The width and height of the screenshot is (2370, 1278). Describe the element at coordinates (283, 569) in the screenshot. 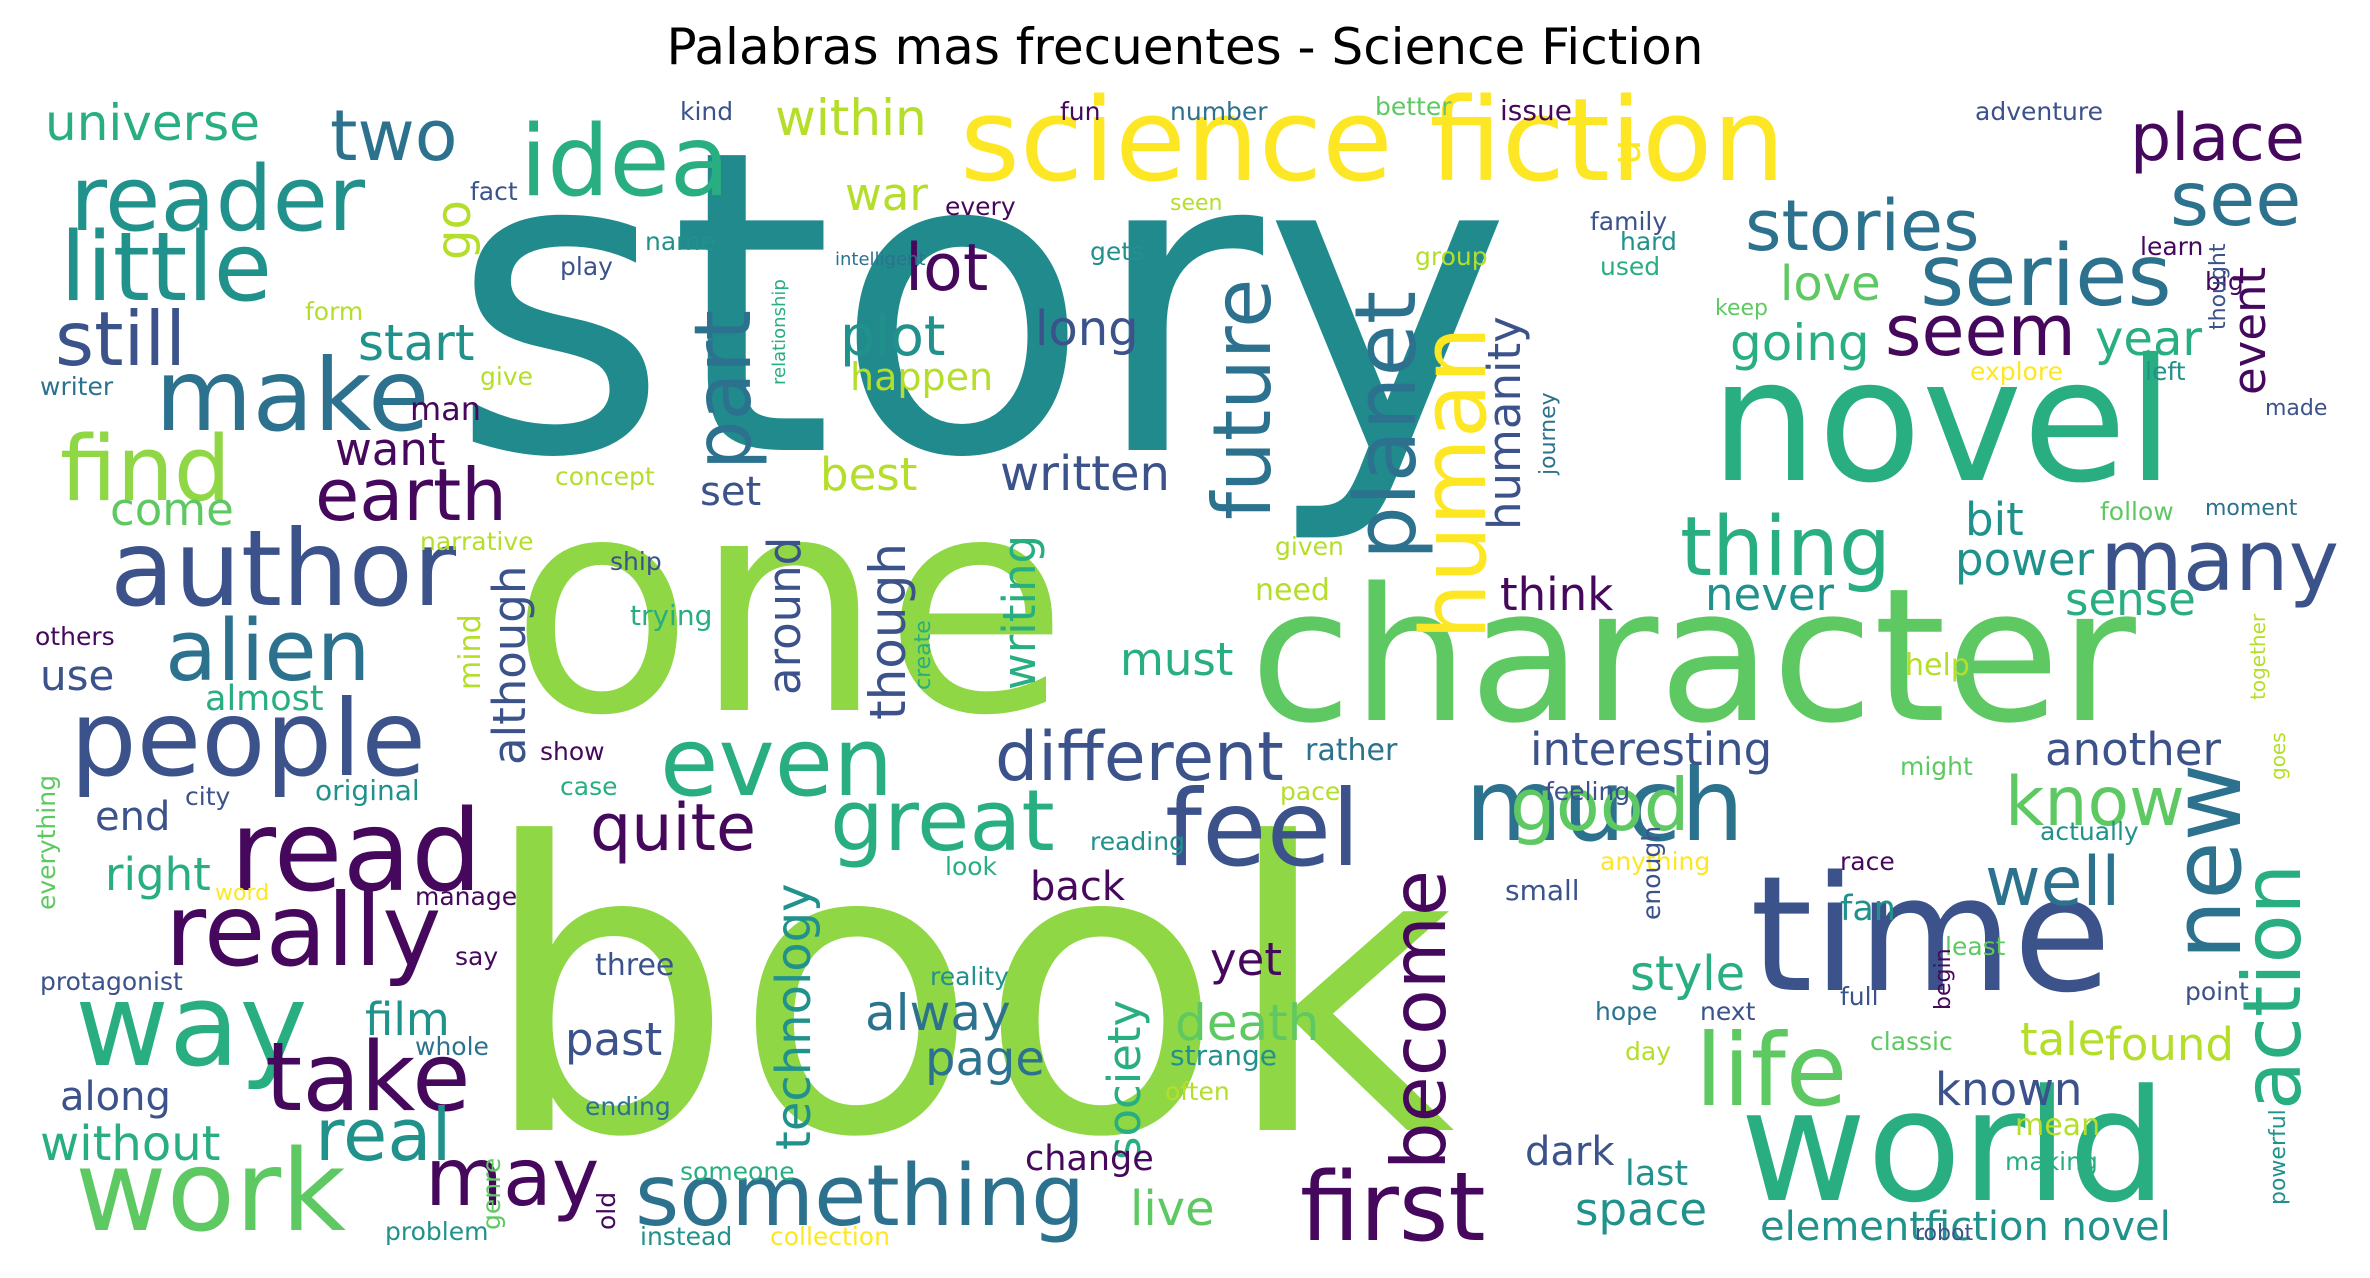

I see `word-author: author` at that location.